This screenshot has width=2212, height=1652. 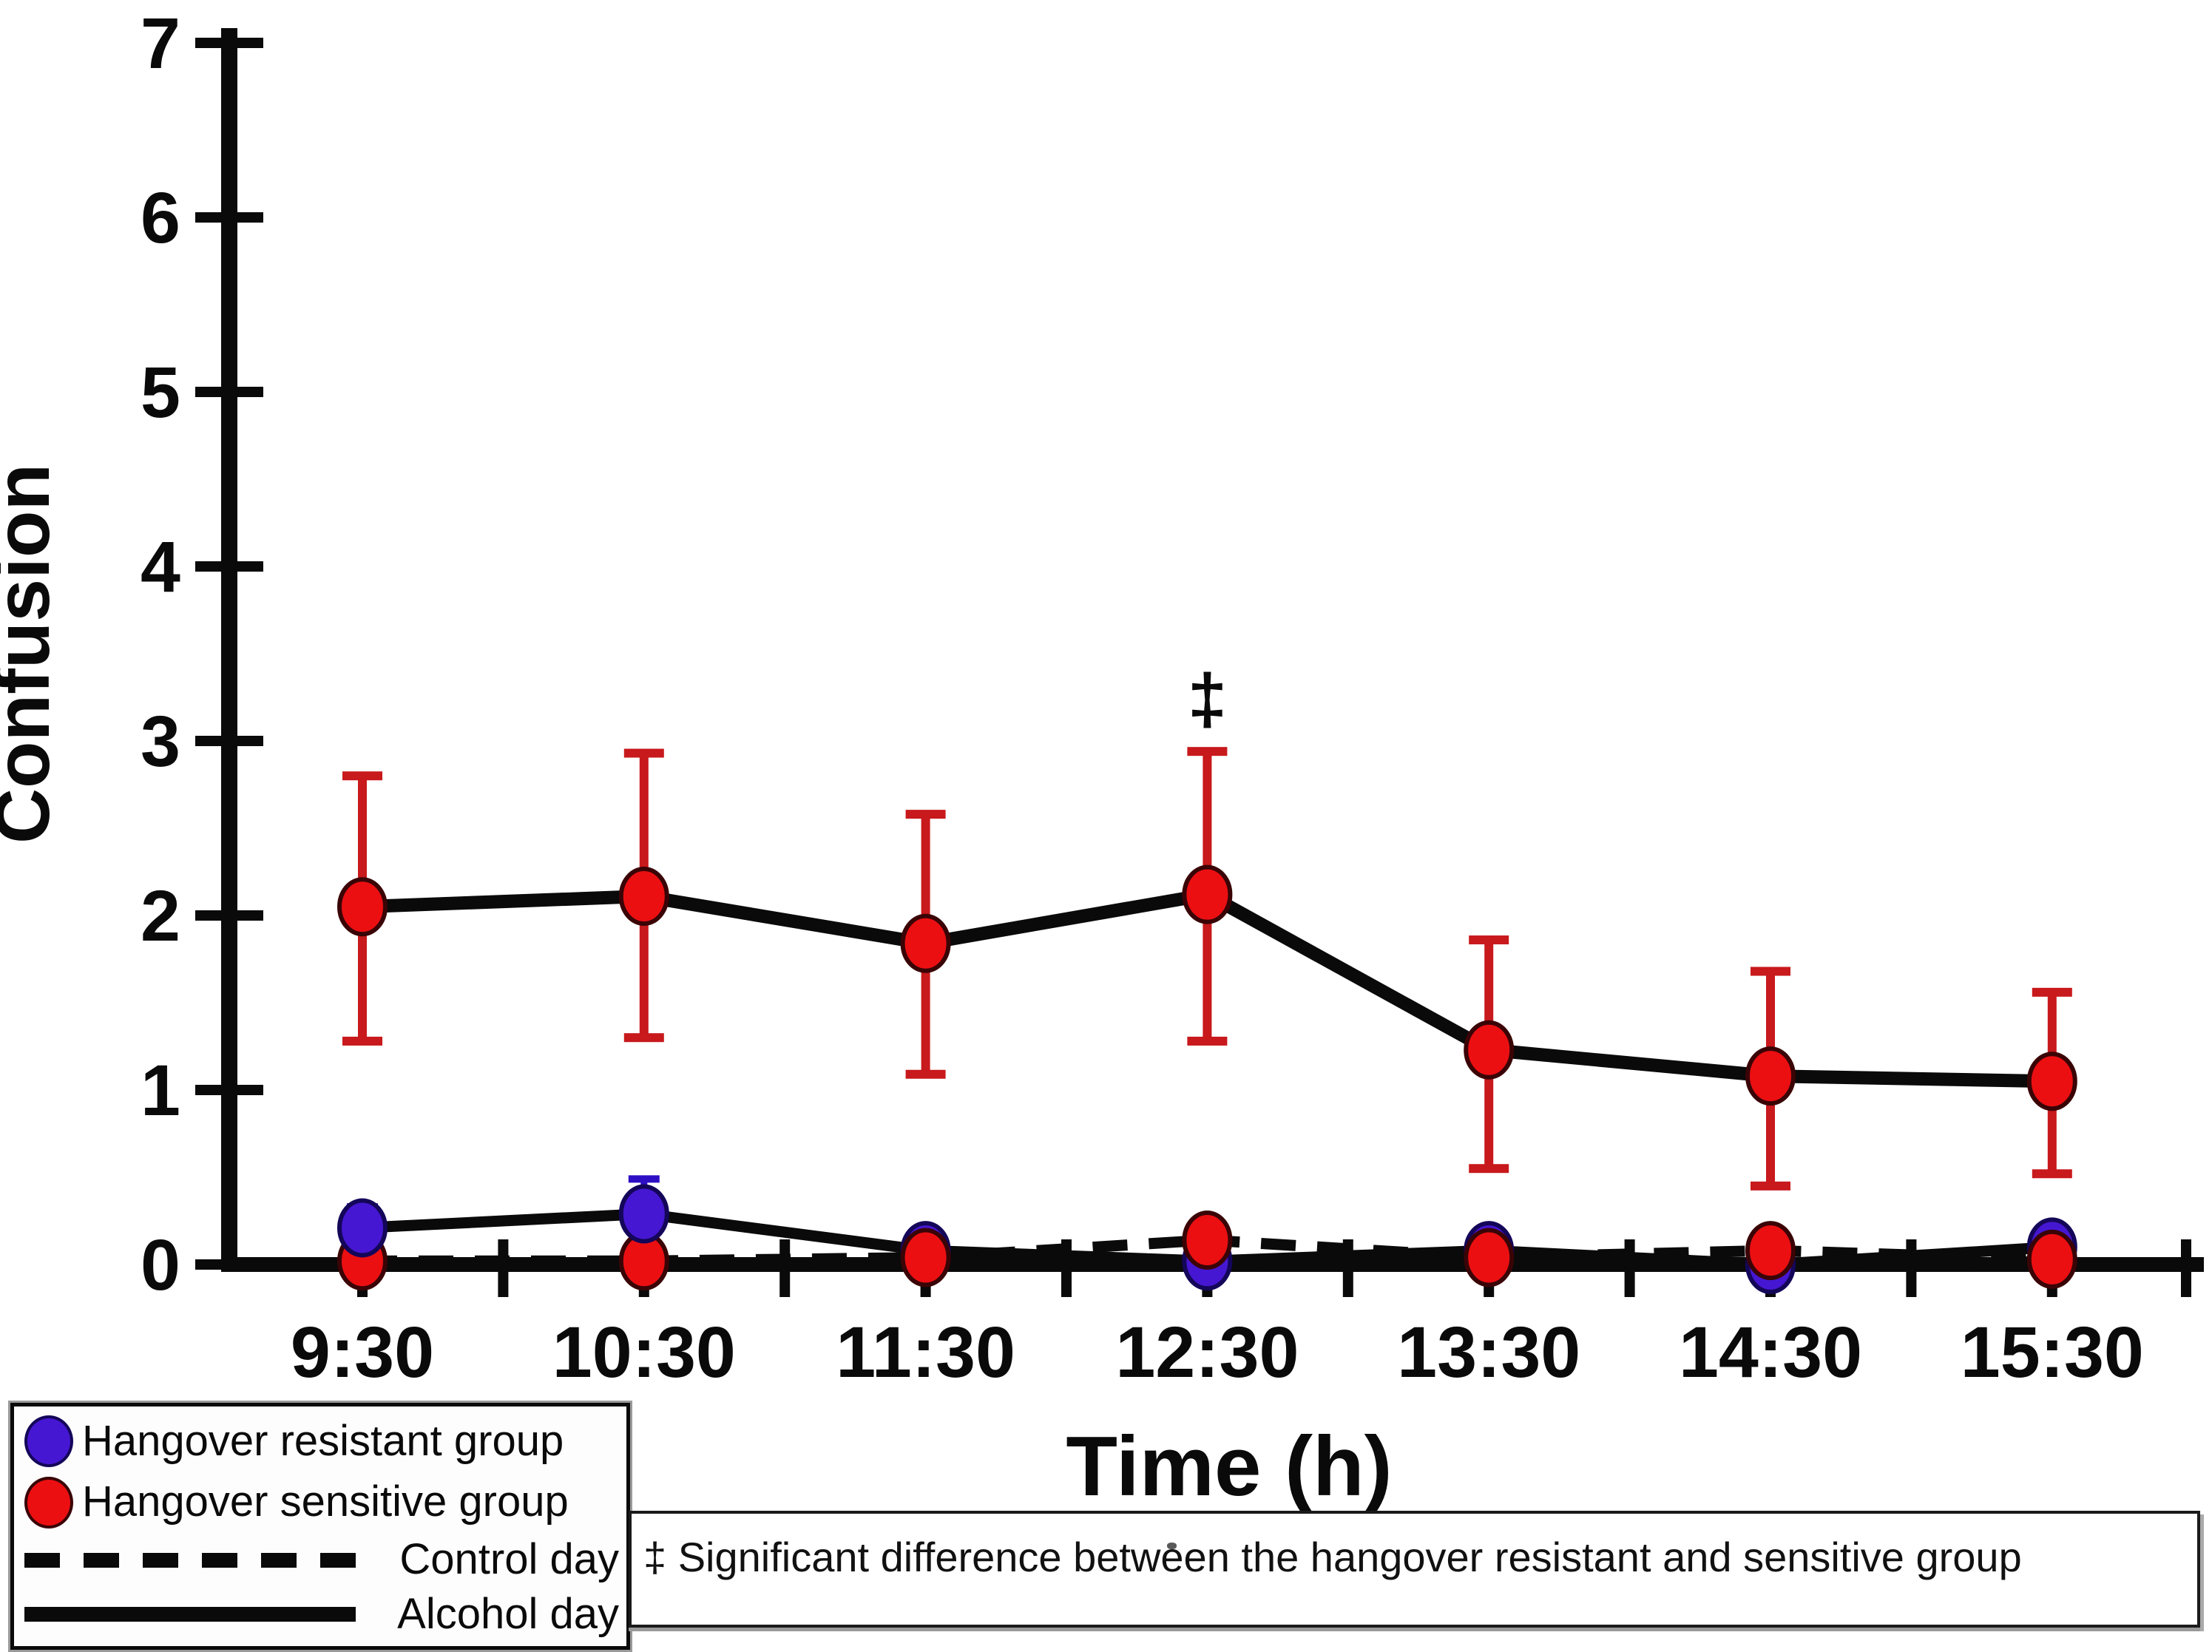 I want to click on legend-label: Hangover sensitive group, so click(x=325, y=1501).